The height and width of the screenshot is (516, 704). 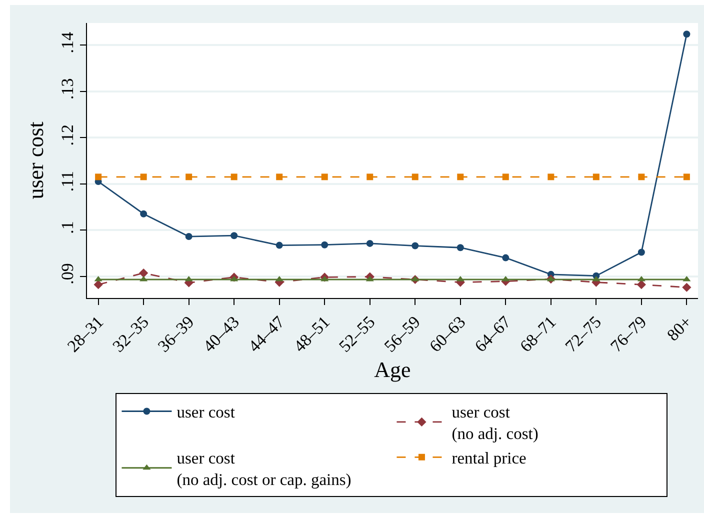 I want to click on y-tick-label: .09, so click(x=68, y=273).